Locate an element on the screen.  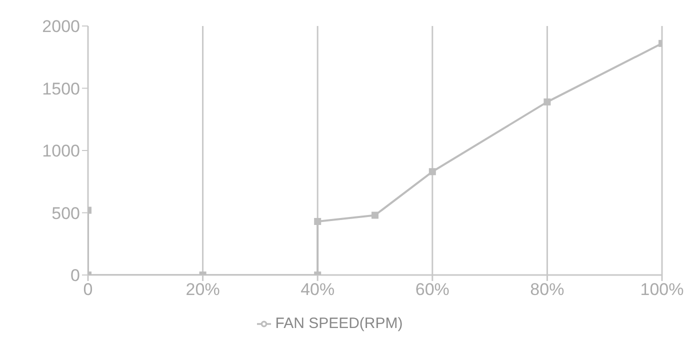
y-tick-label: 500 is located at coordinates (66, 213).